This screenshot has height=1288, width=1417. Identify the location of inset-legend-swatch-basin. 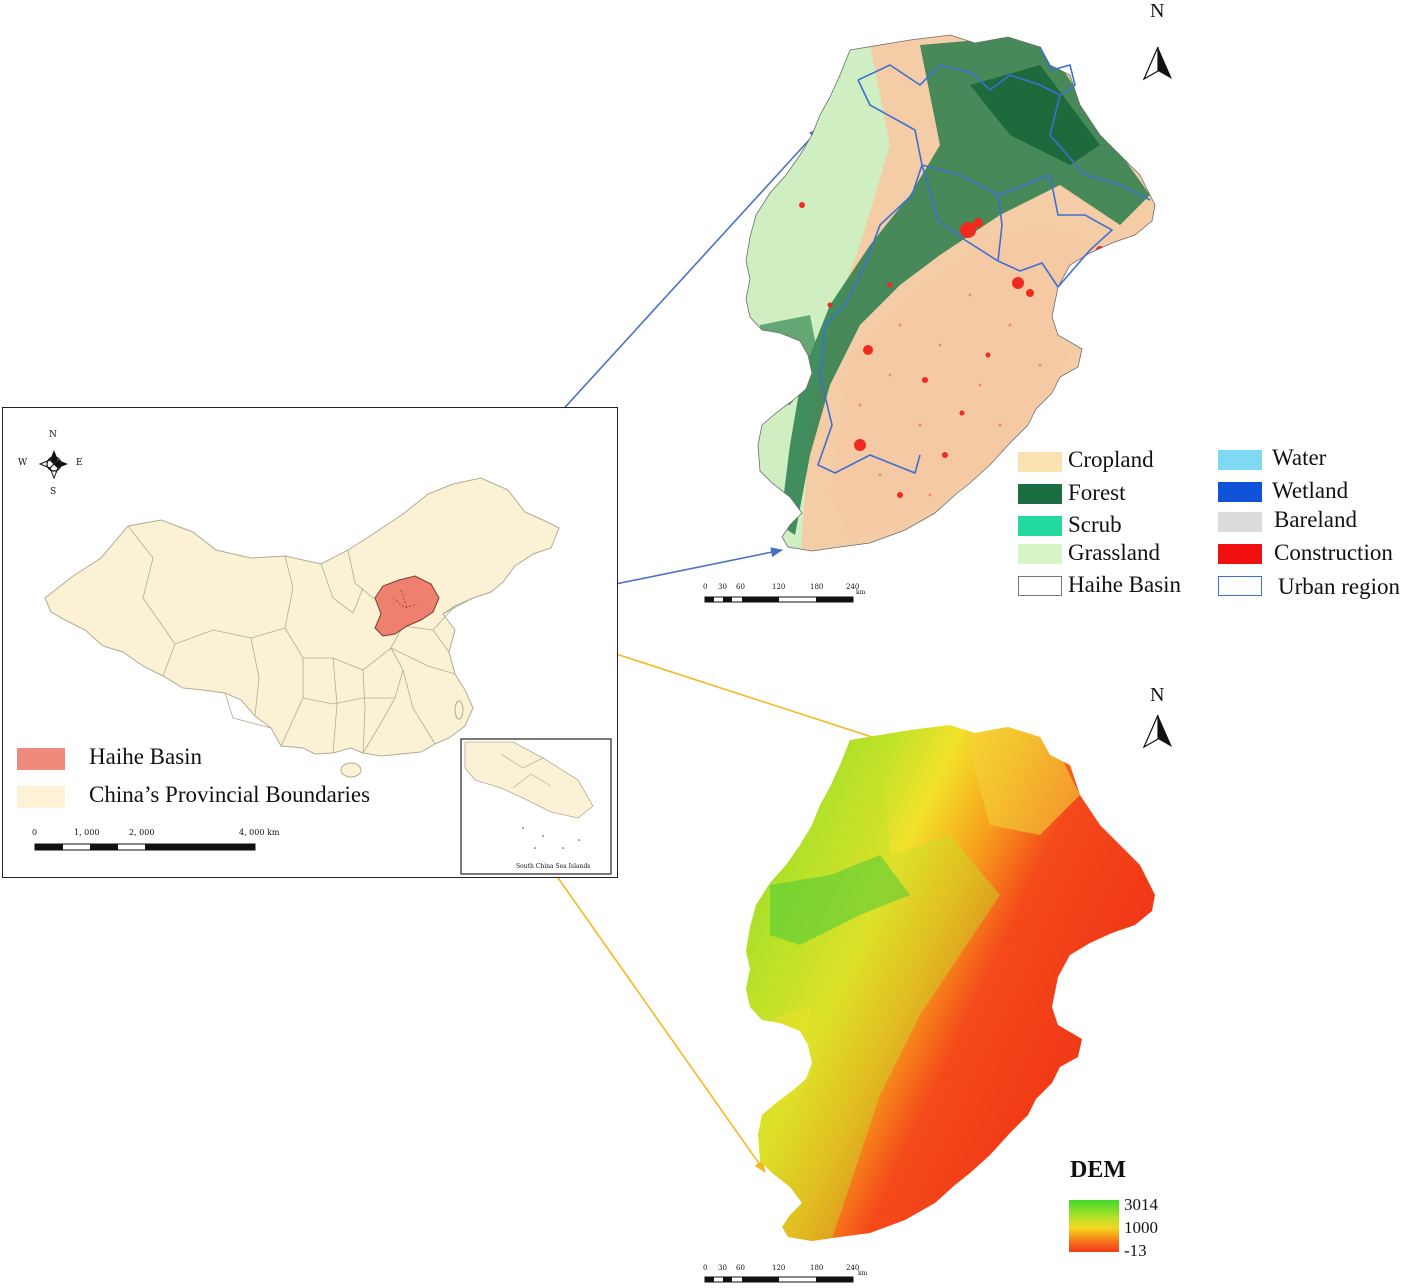
(41, 759).